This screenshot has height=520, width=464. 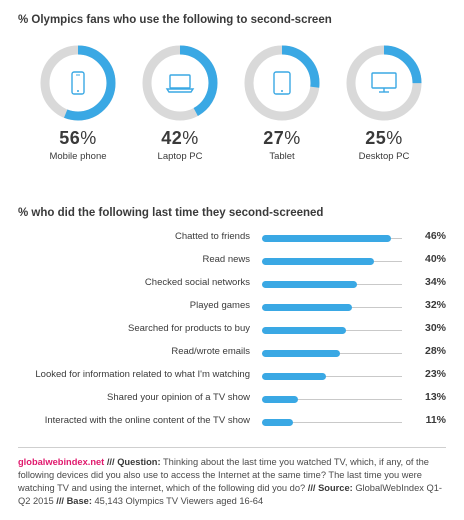 What do you see at coordinates (172, 138) in the screenshot?
I see `donut-value-number: 42` at bounding box center [172, 138].